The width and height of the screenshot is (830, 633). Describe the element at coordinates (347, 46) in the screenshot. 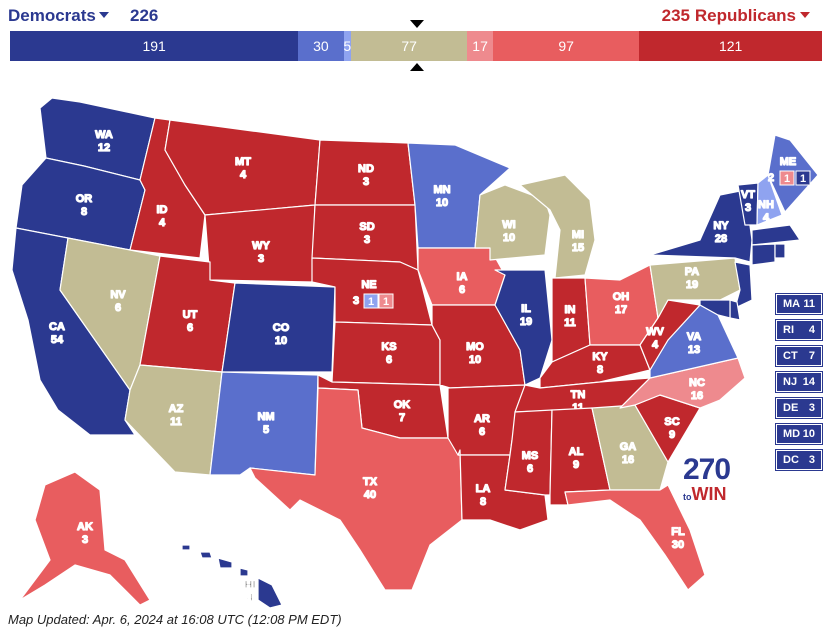

I see `bar-segment-lean-dem: 5` at that location.